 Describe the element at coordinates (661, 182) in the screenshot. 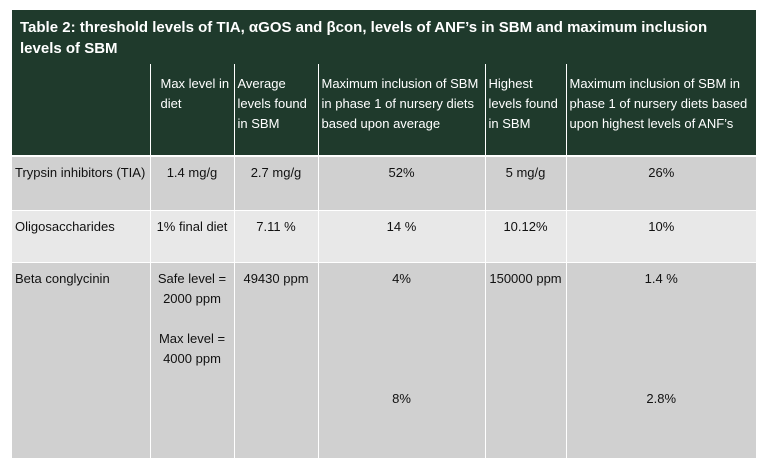

I see `cell-max-inclusion-highest: 26%` at that location.